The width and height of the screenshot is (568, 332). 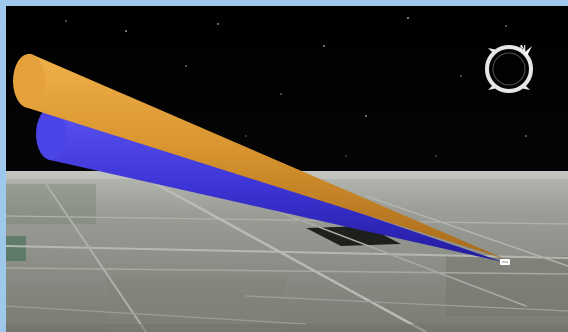 What do you see at coordinates (51, 134) in the screenshot?
I see `beam-blue-cap` at bounding box center [51, 134].